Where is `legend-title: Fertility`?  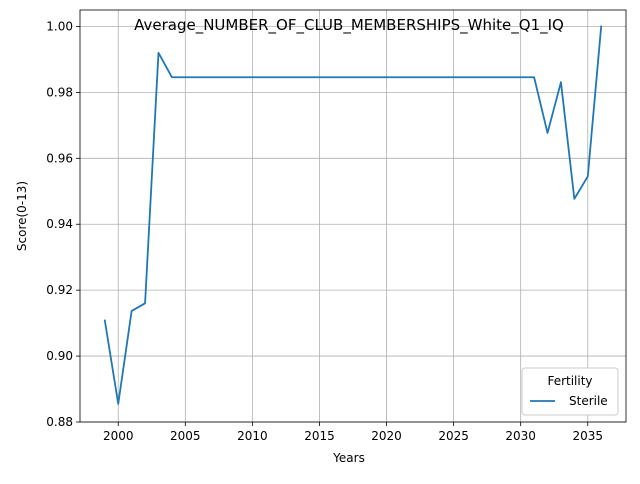
legend-title: Fertility is located at coordinates (569, 381).